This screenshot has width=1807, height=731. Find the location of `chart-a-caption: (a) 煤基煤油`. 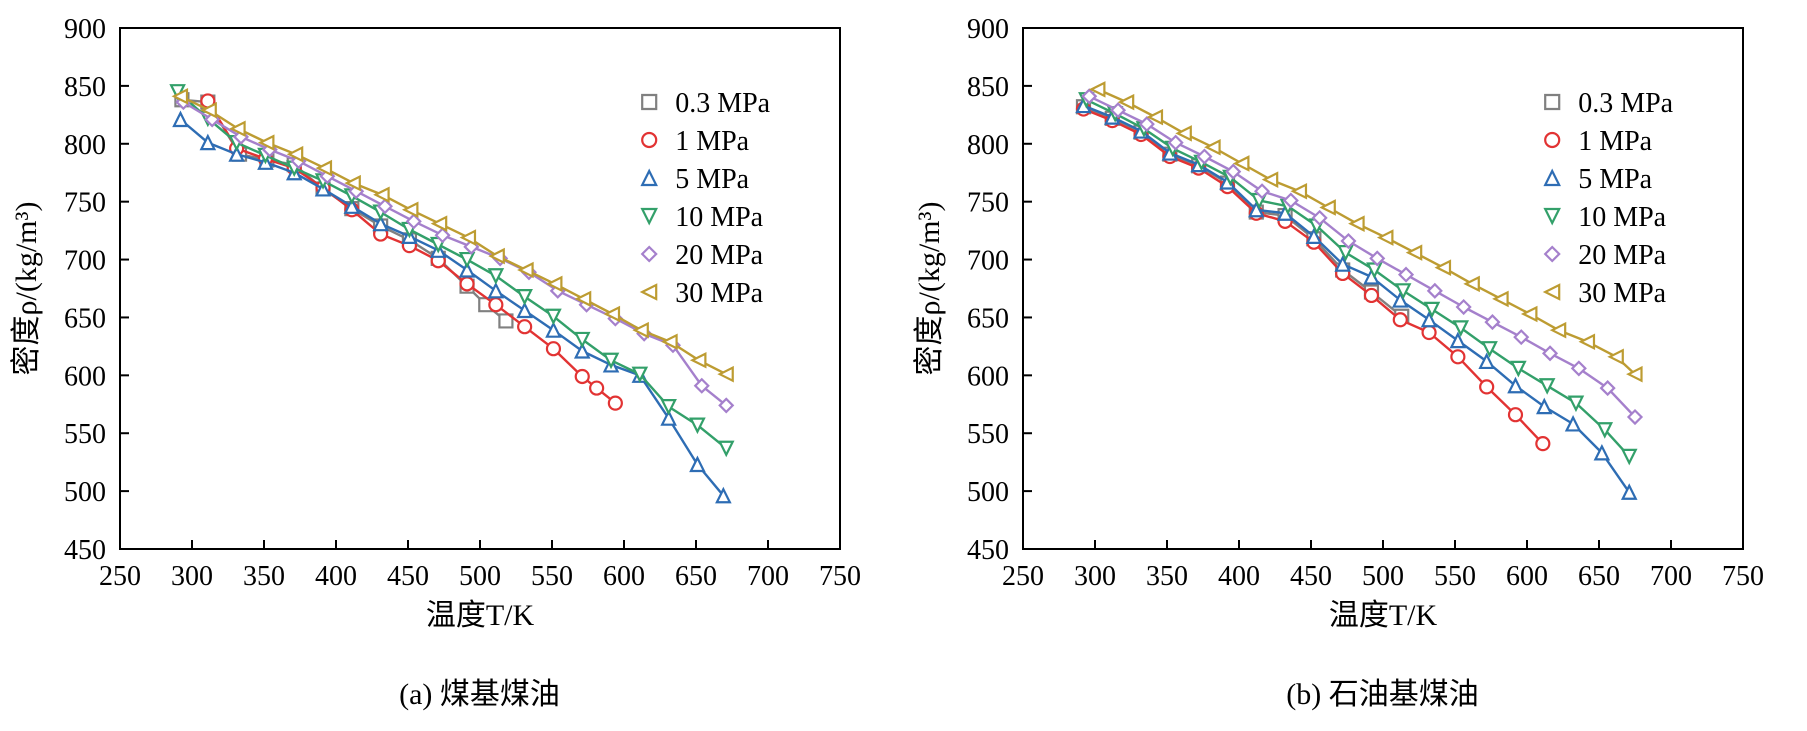

chart-a-caption: (a) 煤基煤油 is located at coordinates (479, 694).